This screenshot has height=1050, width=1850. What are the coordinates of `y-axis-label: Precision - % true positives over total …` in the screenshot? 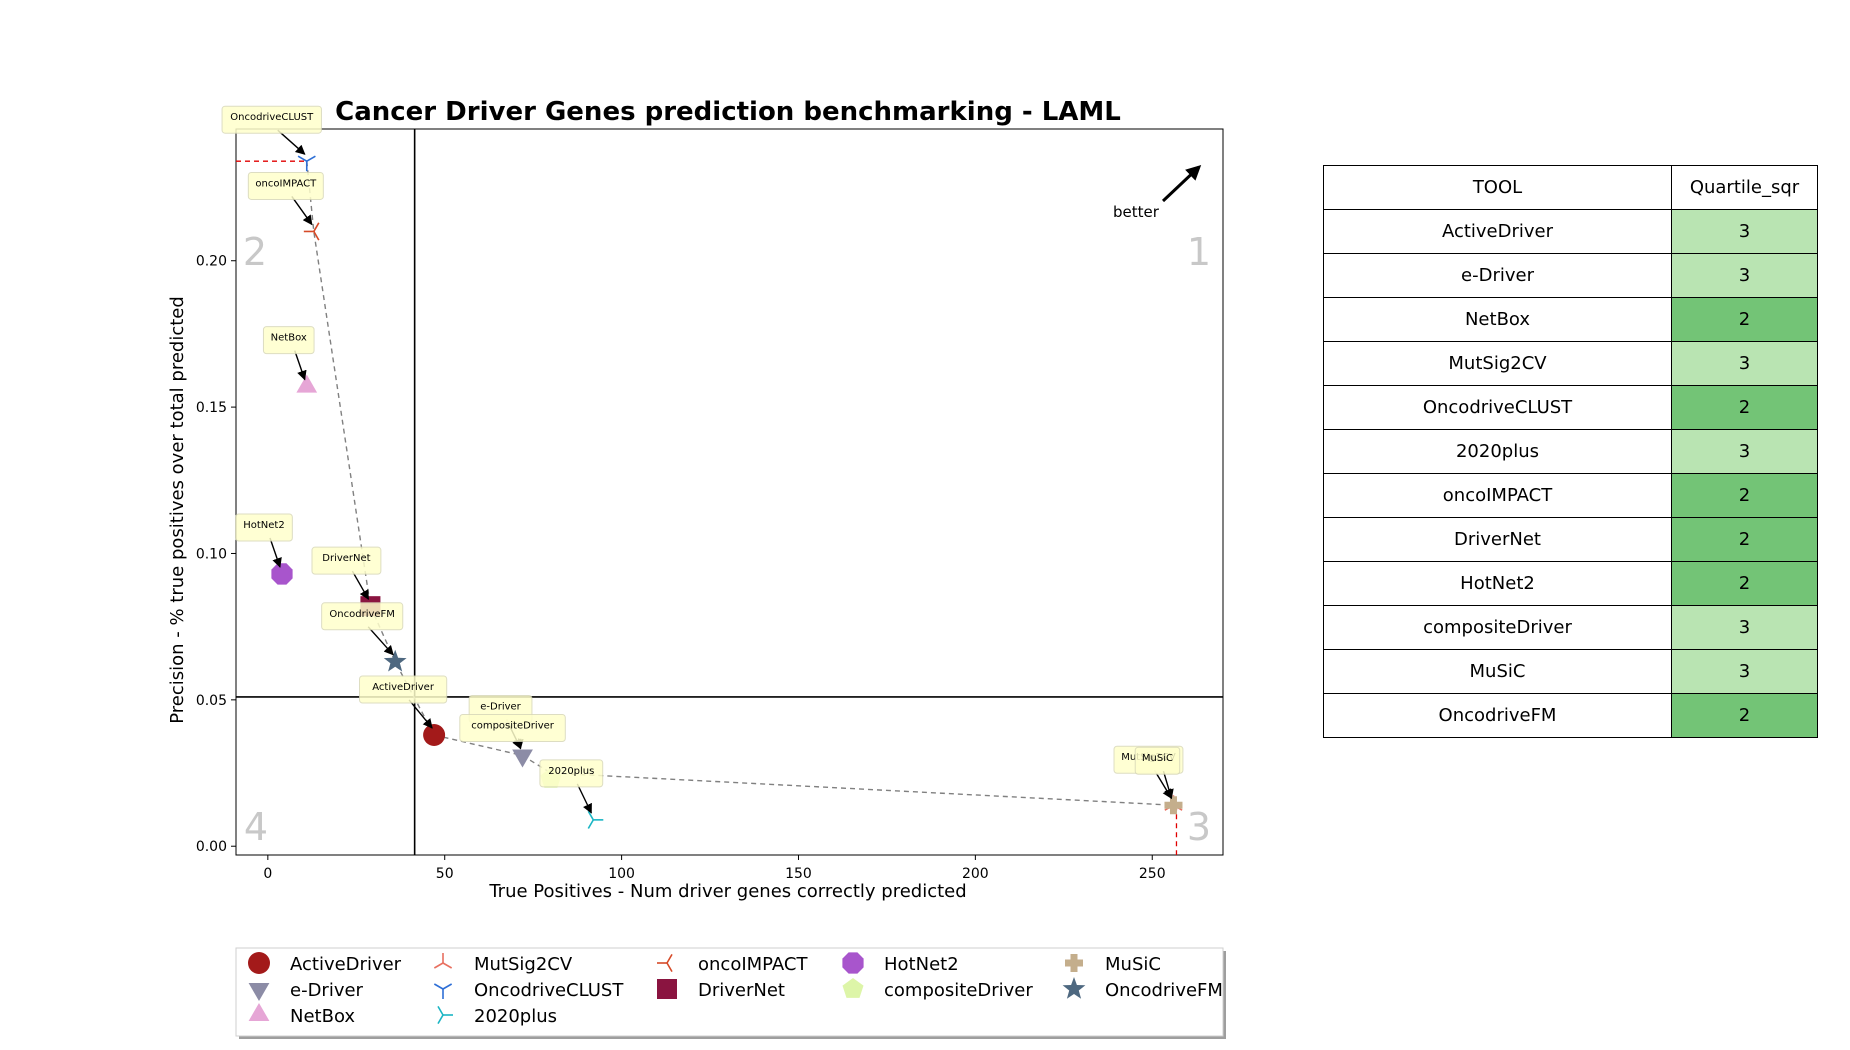 It's located at (177, 510).